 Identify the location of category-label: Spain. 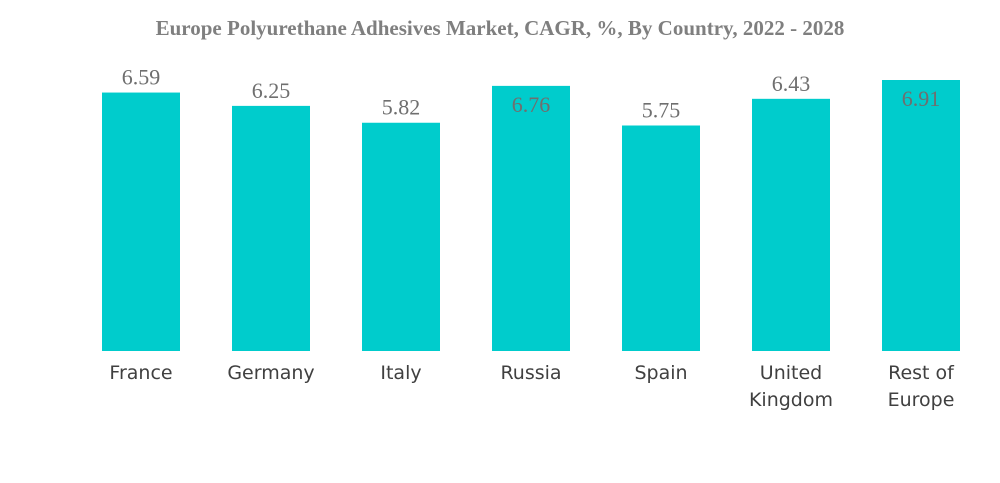
(660, 373).